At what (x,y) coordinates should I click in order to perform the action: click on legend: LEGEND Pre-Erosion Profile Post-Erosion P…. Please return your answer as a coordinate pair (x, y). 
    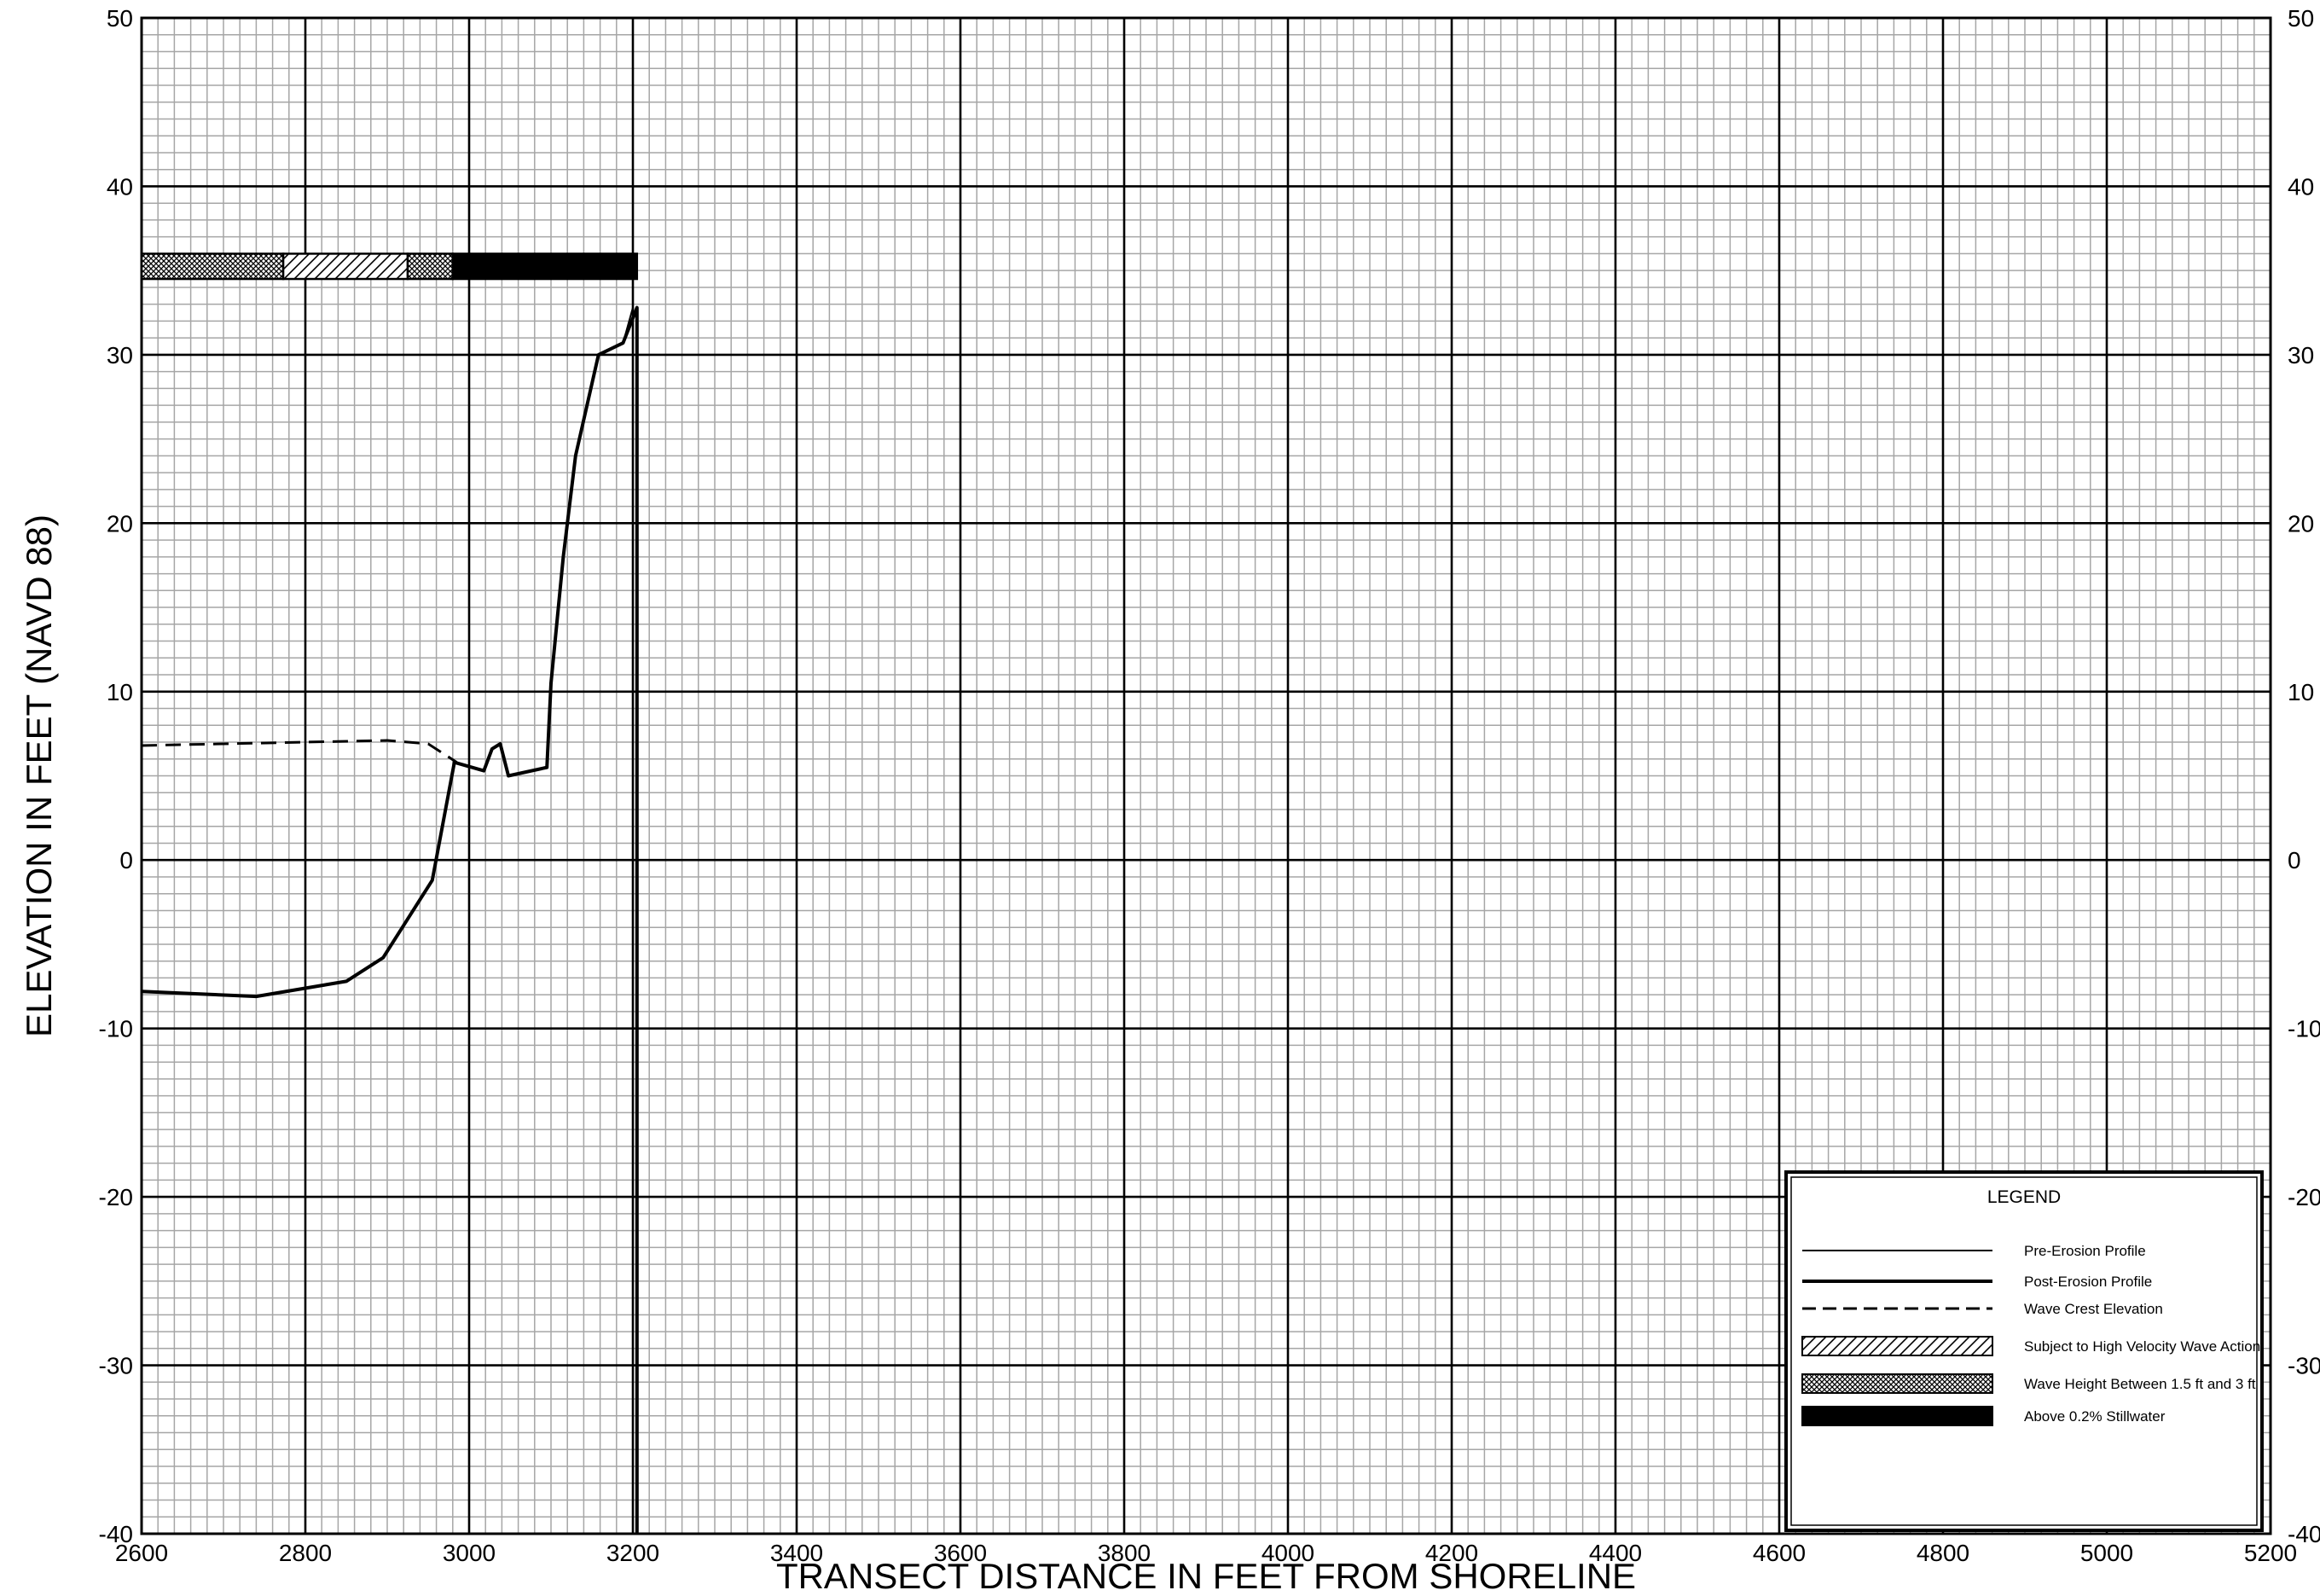
    Looking at the image, I should click on (2024, 1351).